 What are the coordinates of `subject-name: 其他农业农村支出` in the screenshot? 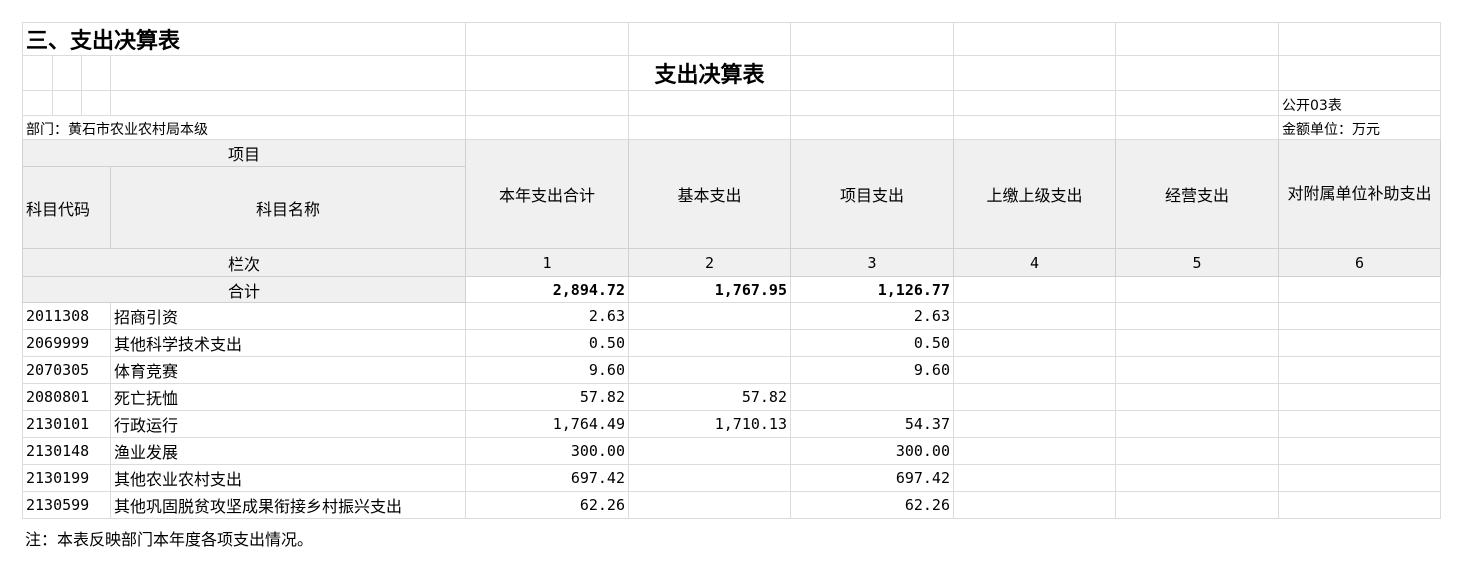 It's located at (288, 478).